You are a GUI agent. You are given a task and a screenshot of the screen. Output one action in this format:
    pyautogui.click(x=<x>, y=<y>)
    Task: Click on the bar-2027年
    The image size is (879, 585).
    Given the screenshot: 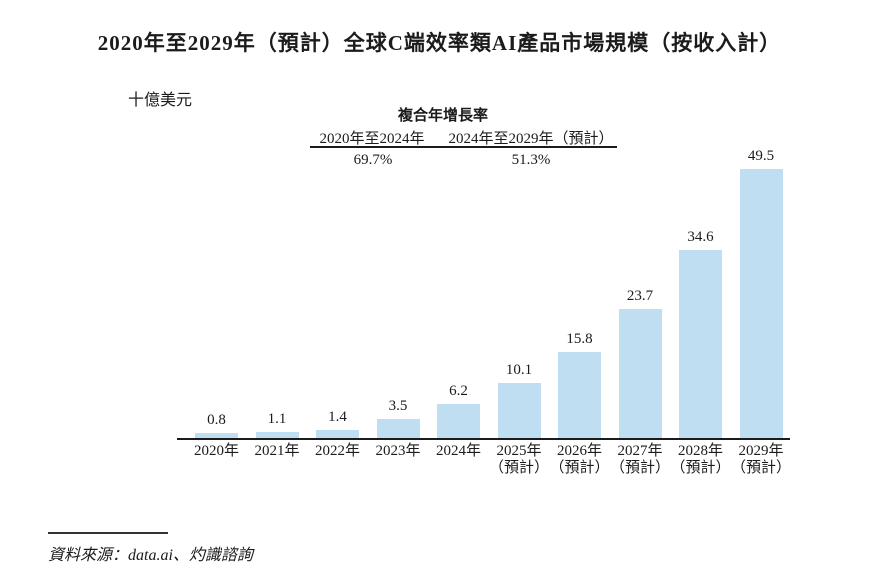 What is the action you would take?
    pyautogui.click(x=640, y=373)
    